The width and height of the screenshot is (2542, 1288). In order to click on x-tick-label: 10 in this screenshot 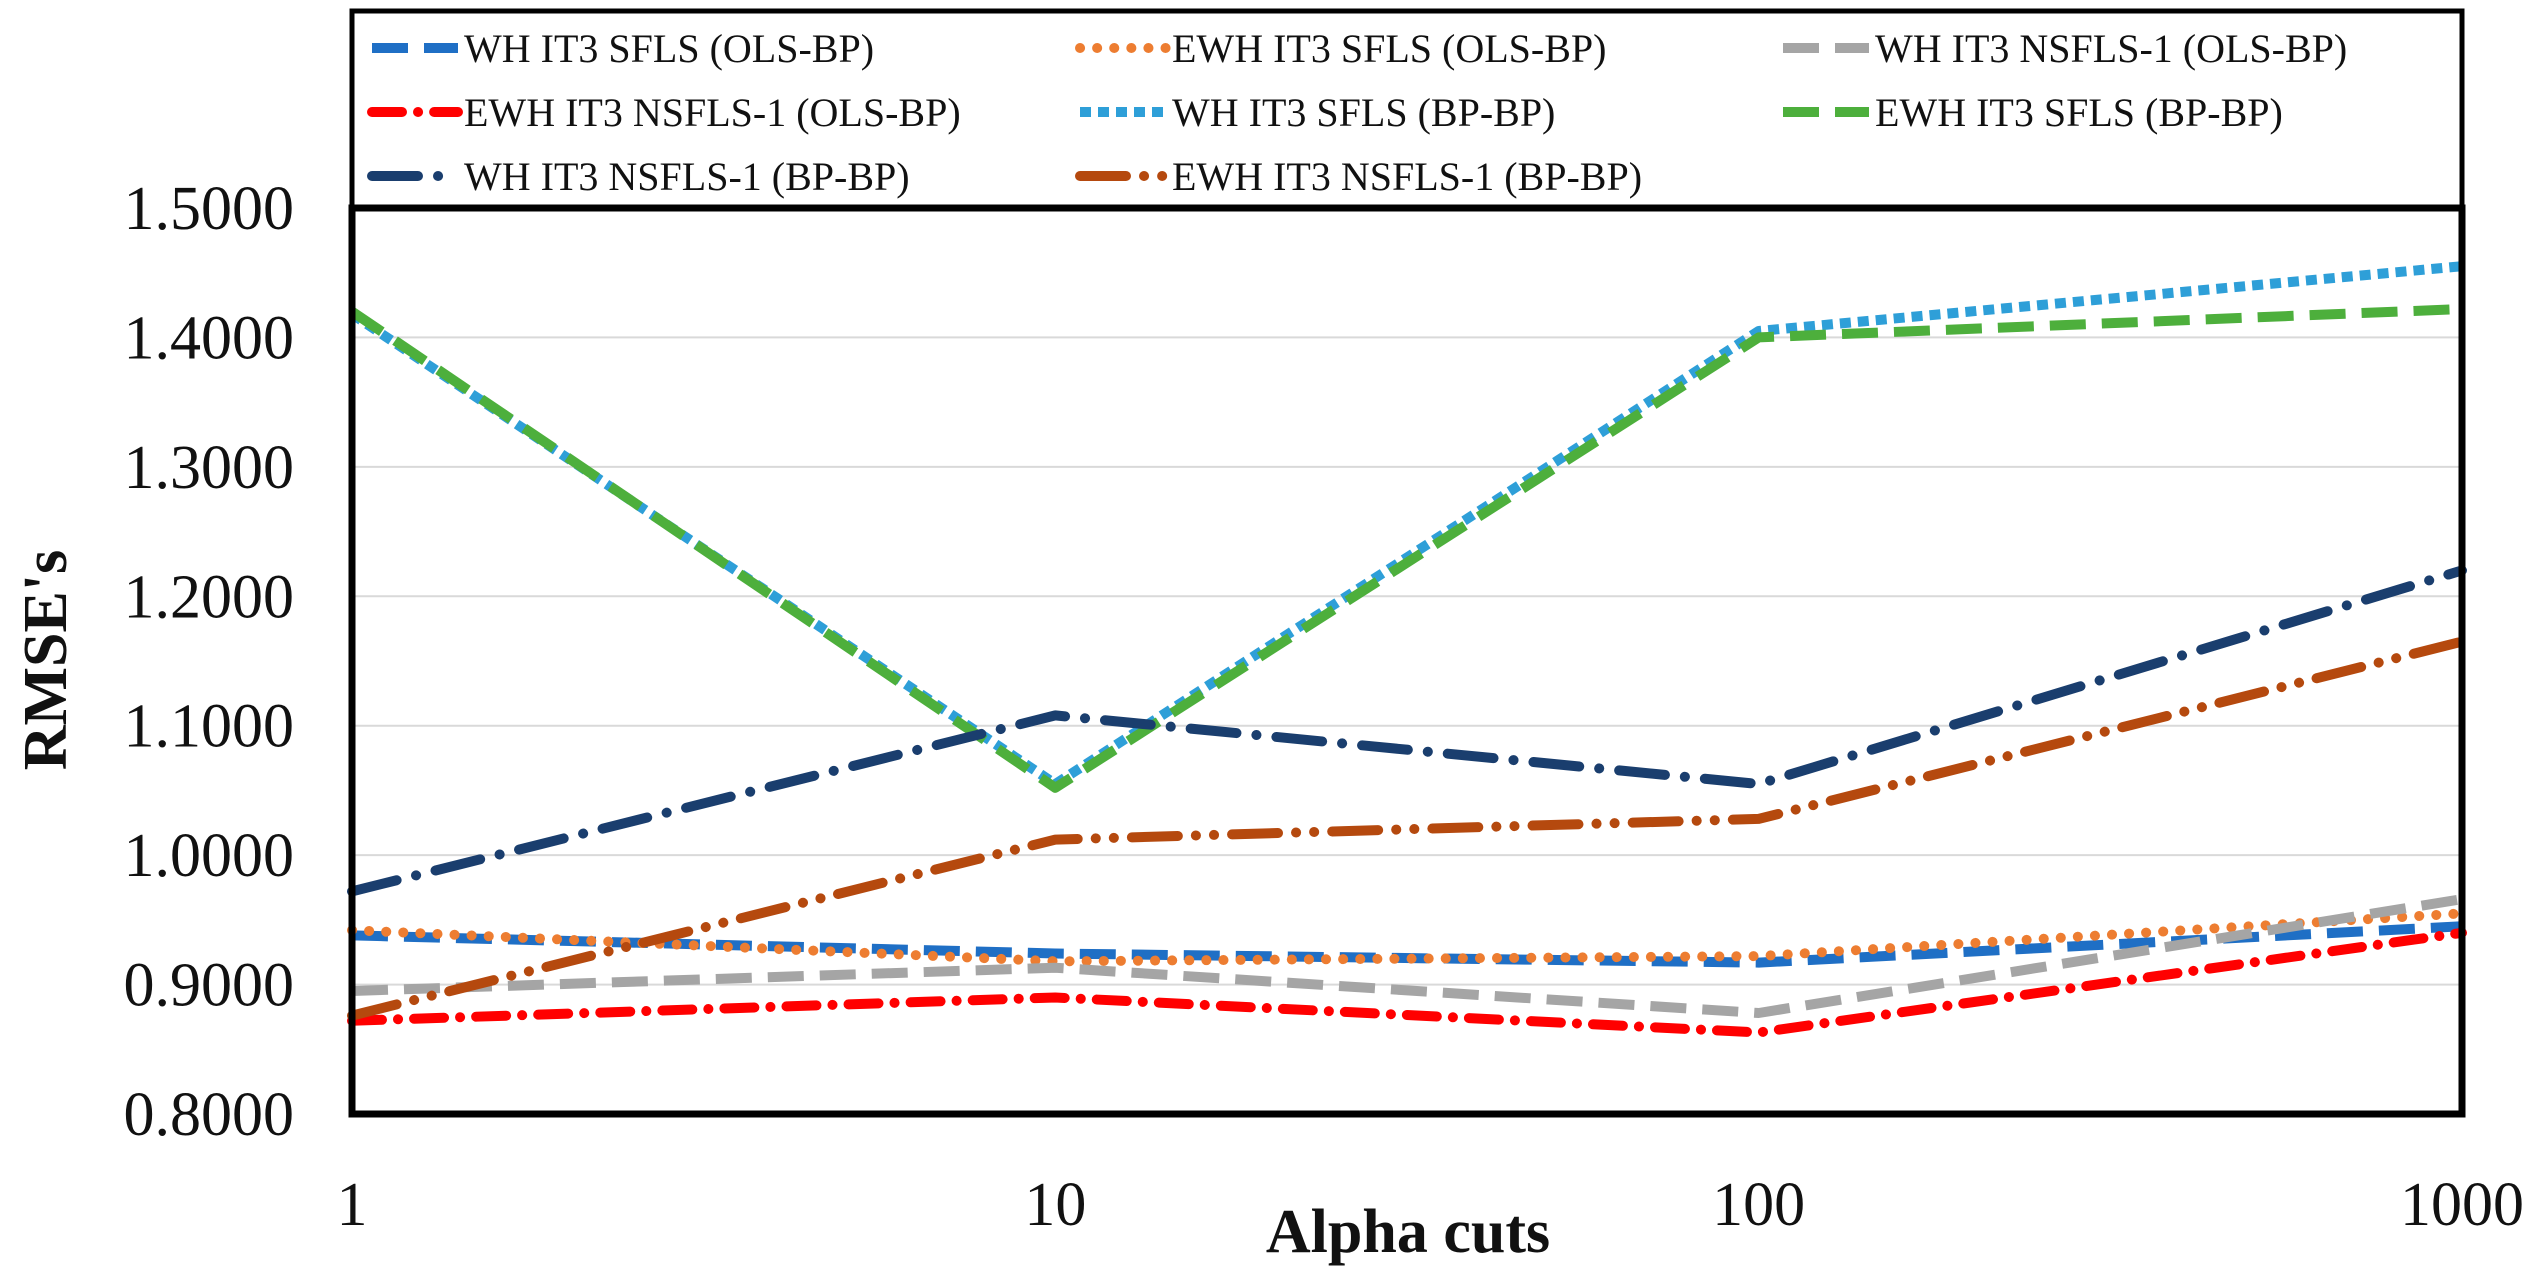, I will do `click(1055, 1205)`.